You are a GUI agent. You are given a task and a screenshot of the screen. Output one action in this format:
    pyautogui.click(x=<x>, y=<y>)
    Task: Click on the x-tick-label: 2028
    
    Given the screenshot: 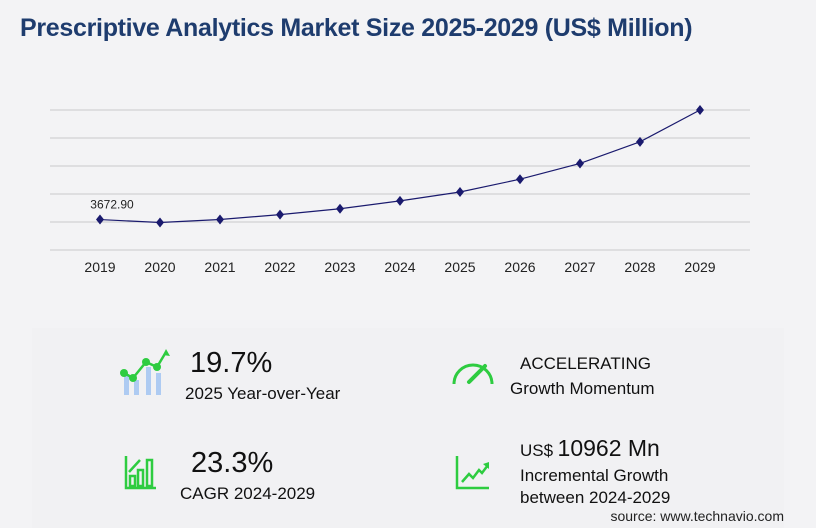 What is the action you would take?
    pyautogui.click(x=639, y=267)
    